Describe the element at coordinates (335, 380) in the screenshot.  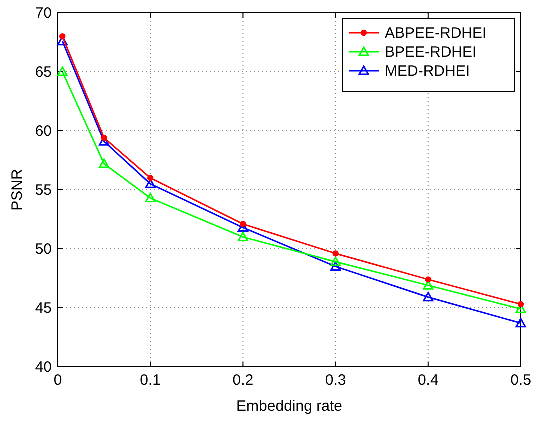
I see `x-tick-label: 0.3` at that location.